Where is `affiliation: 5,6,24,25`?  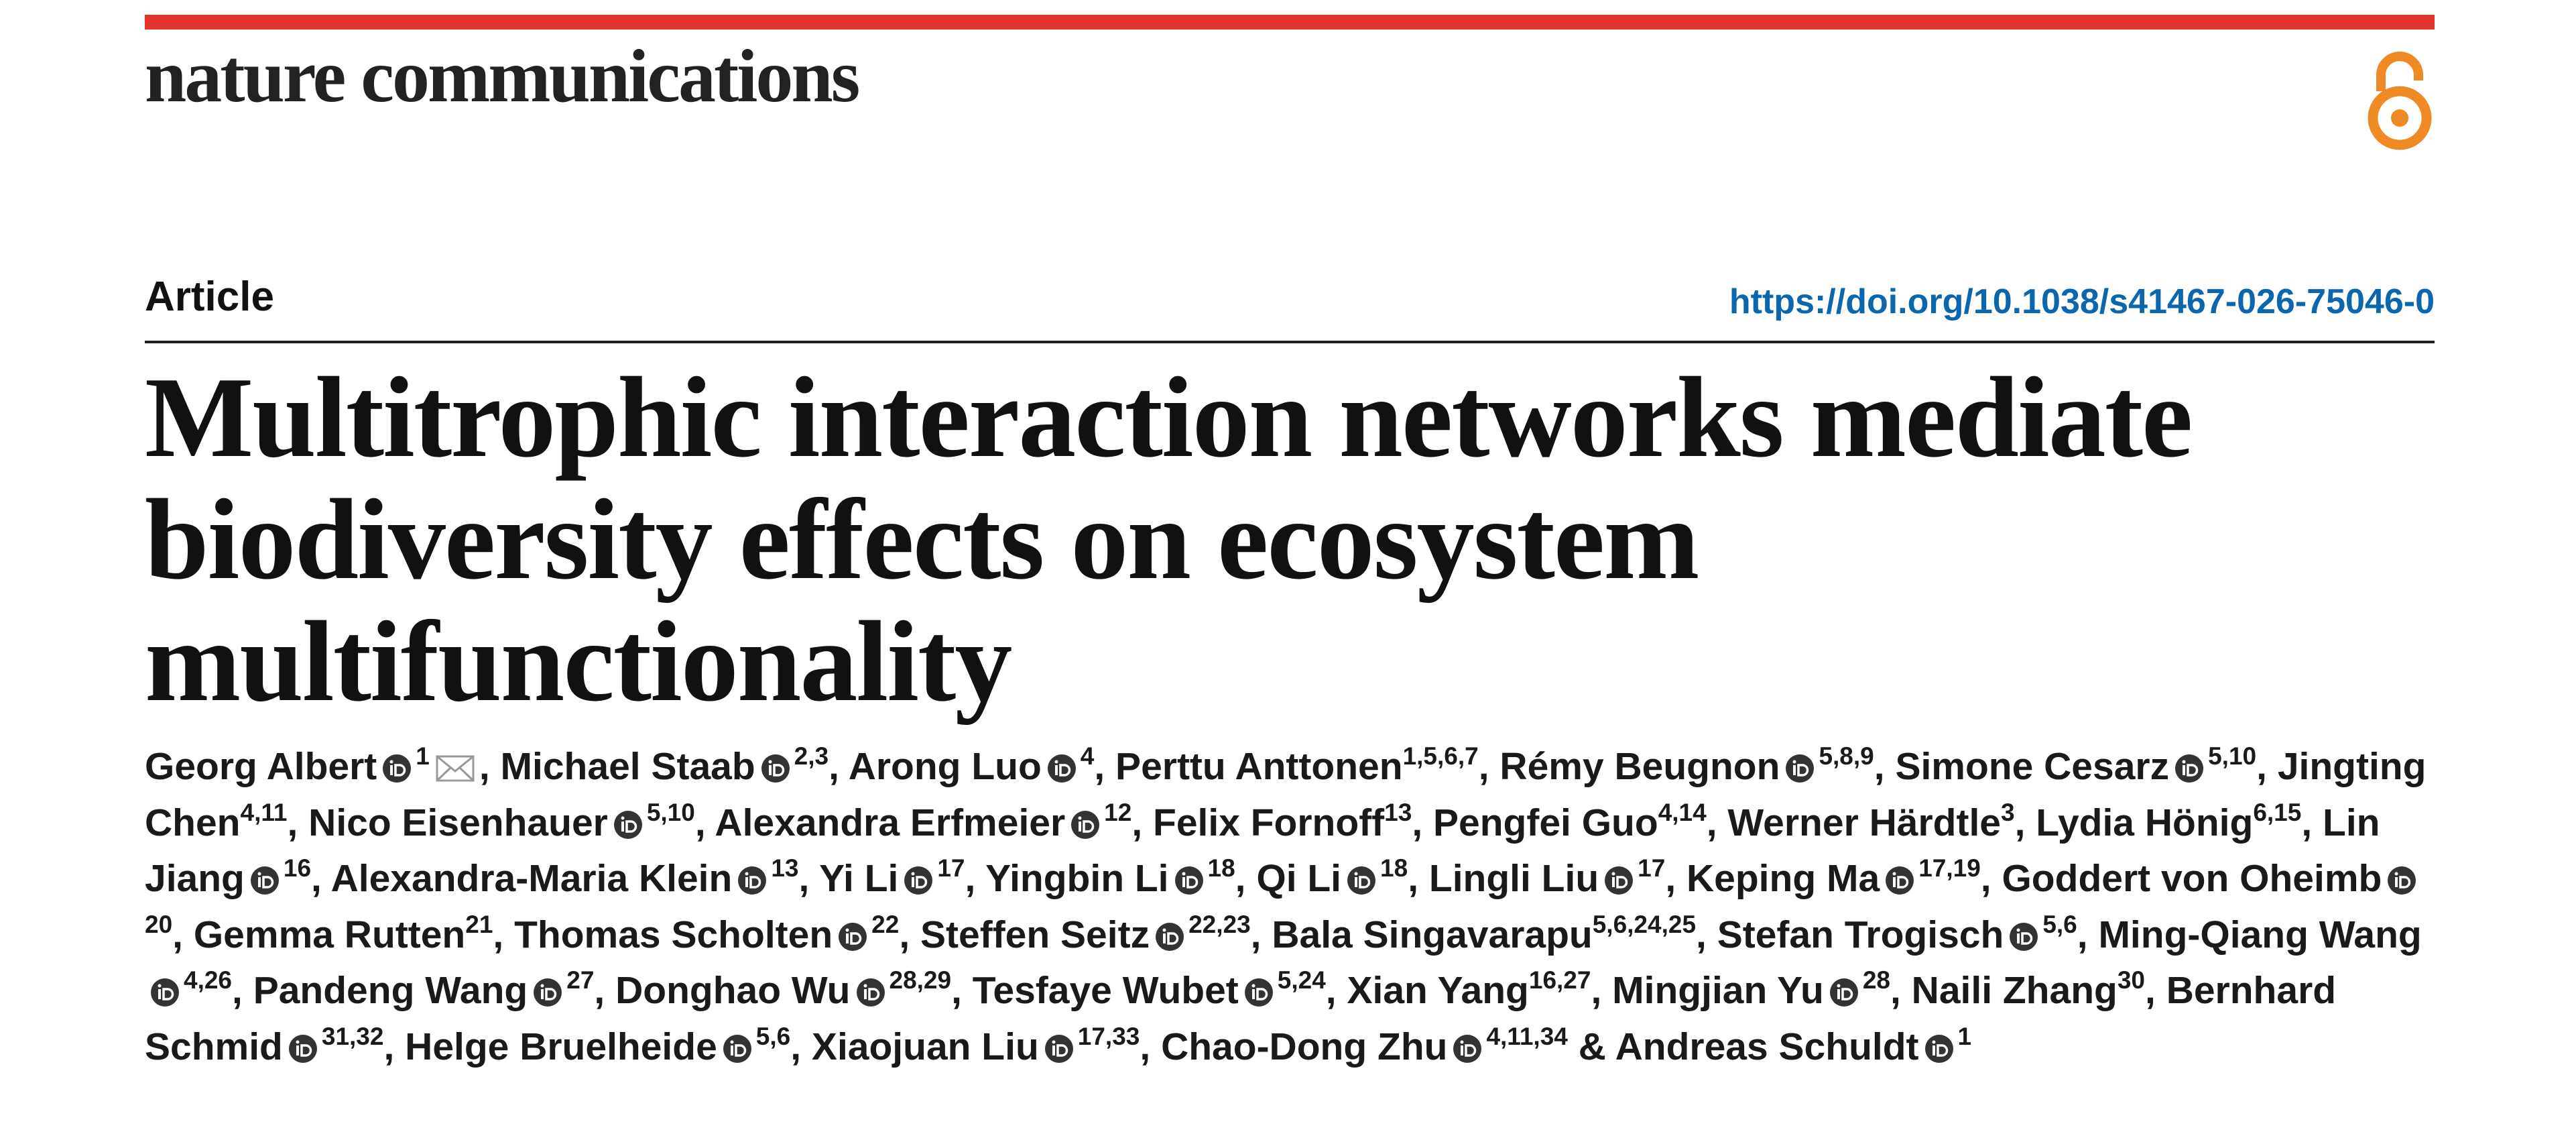
affiliation: 5,6,24,25 is located at coordinates (1644, 924).